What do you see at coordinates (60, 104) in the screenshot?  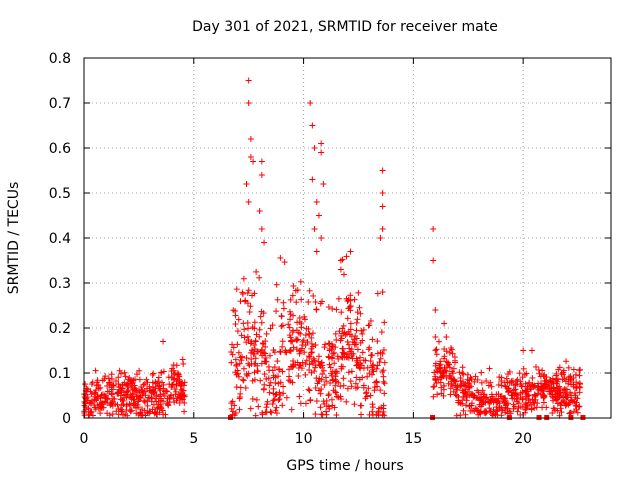 I see `y-tick-label: 0.7` at bounding box center [60, 104].